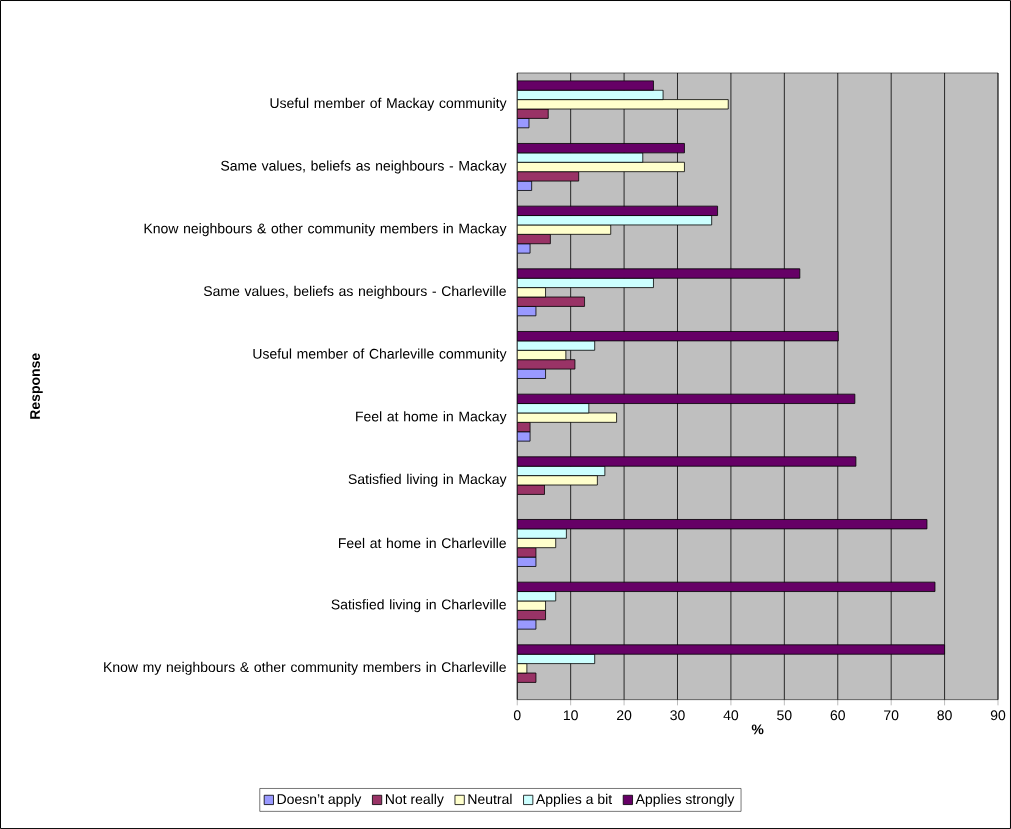 This screenshot has width=1011, height=829. Describe the element at coordinates (944, 715) in the screenshot. I see `x-tick-label: 80` at that location.